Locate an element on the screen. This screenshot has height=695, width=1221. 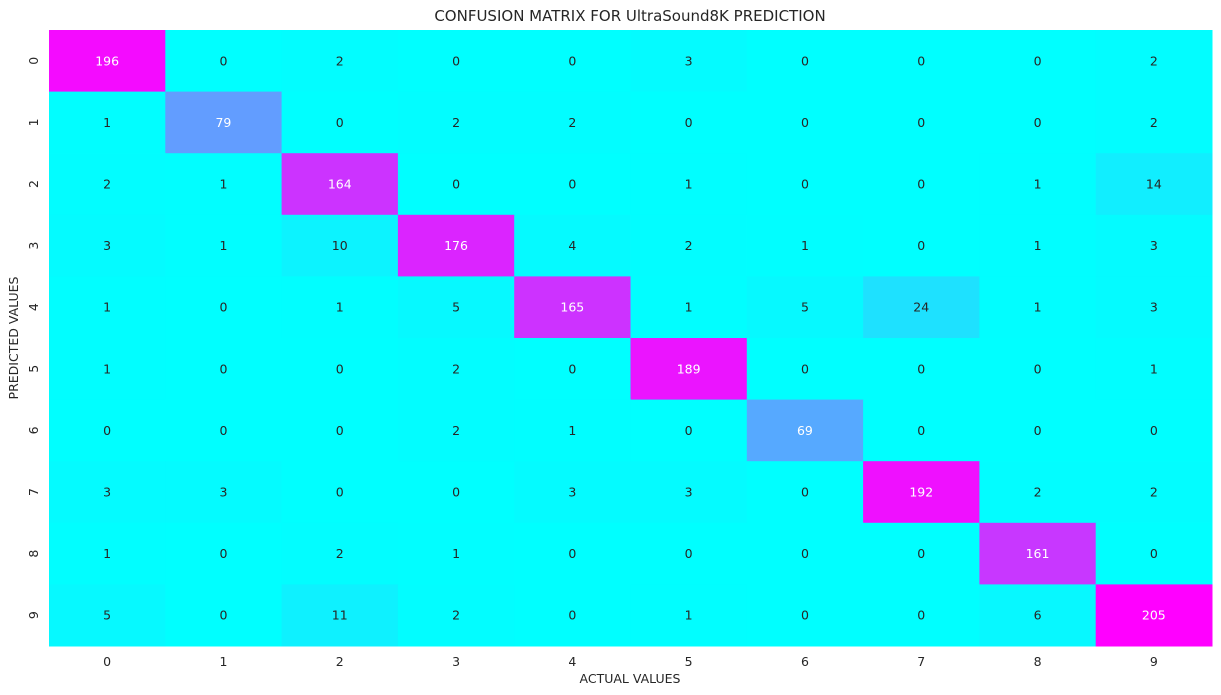
cell-value-label: 161 is located at coordinates (1038, 553).